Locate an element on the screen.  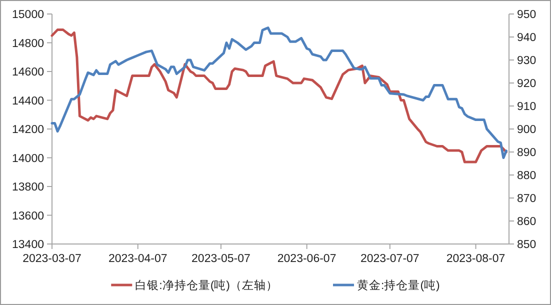
x-tick-label: 2023-06-07 is located at coordinates (306, 259).